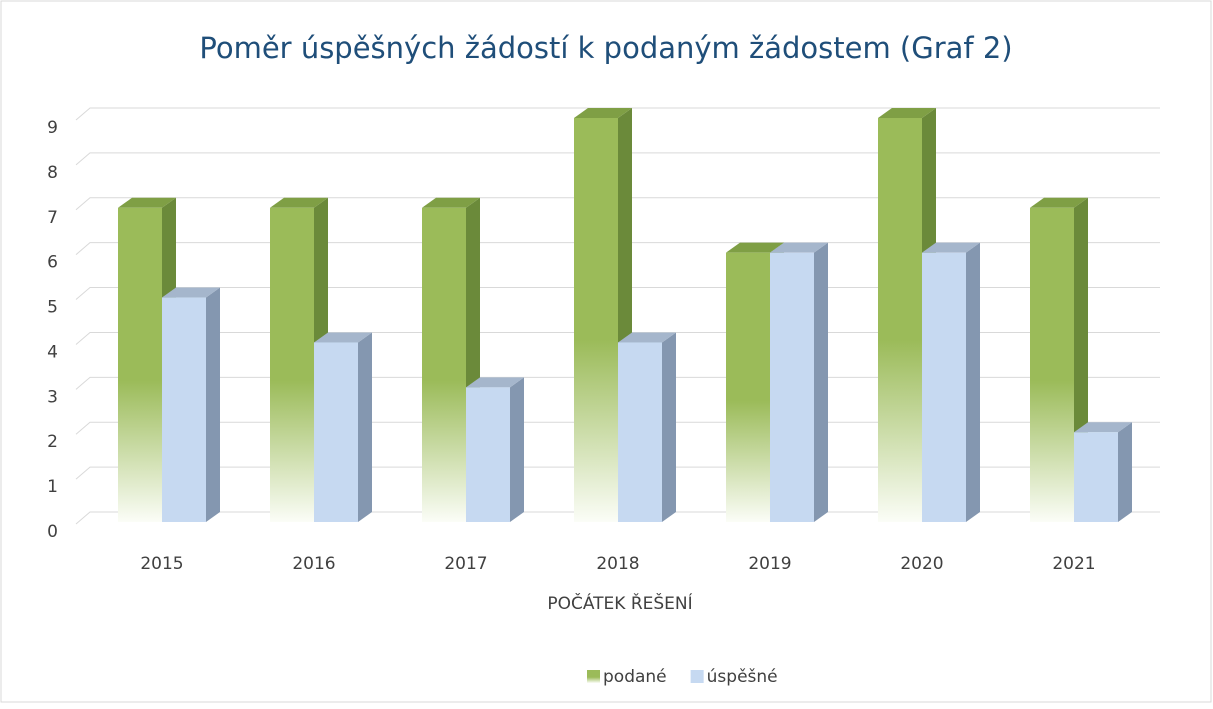  Describe the element at coordinates (52, 397) in the screenshot. I see `y-tick-label: 3` at that location.